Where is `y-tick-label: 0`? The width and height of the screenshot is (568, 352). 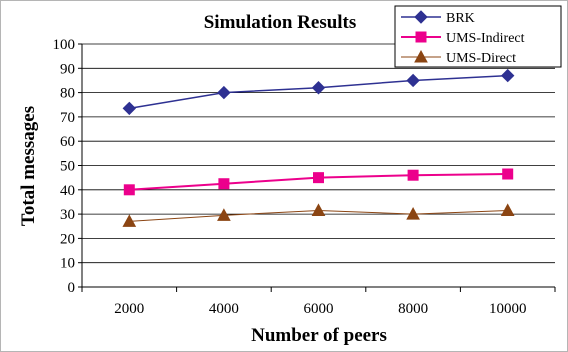
y-tick-label: 0 is located at coordinates (72, 288).